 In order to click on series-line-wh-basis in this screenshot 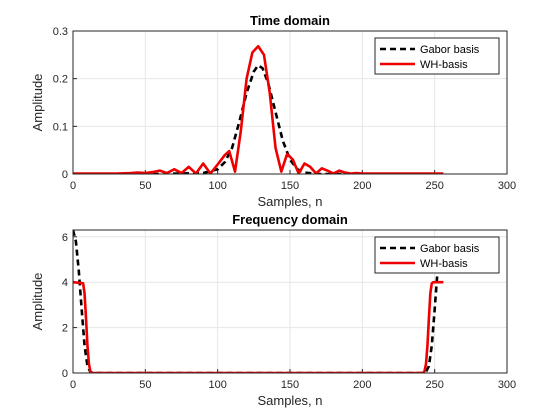, I will do `click(258, 326)`.